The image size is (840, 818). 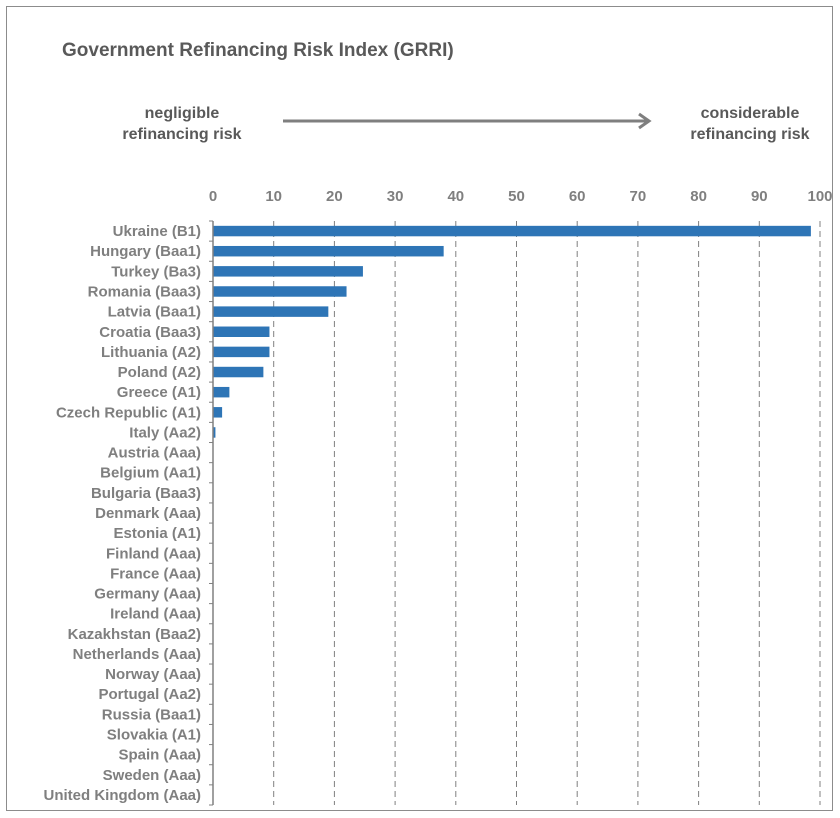 What do you see at coordinates (516, 196) in the screenshot?
I see `x-tick-label: 50` at bounding box center [516, 196].